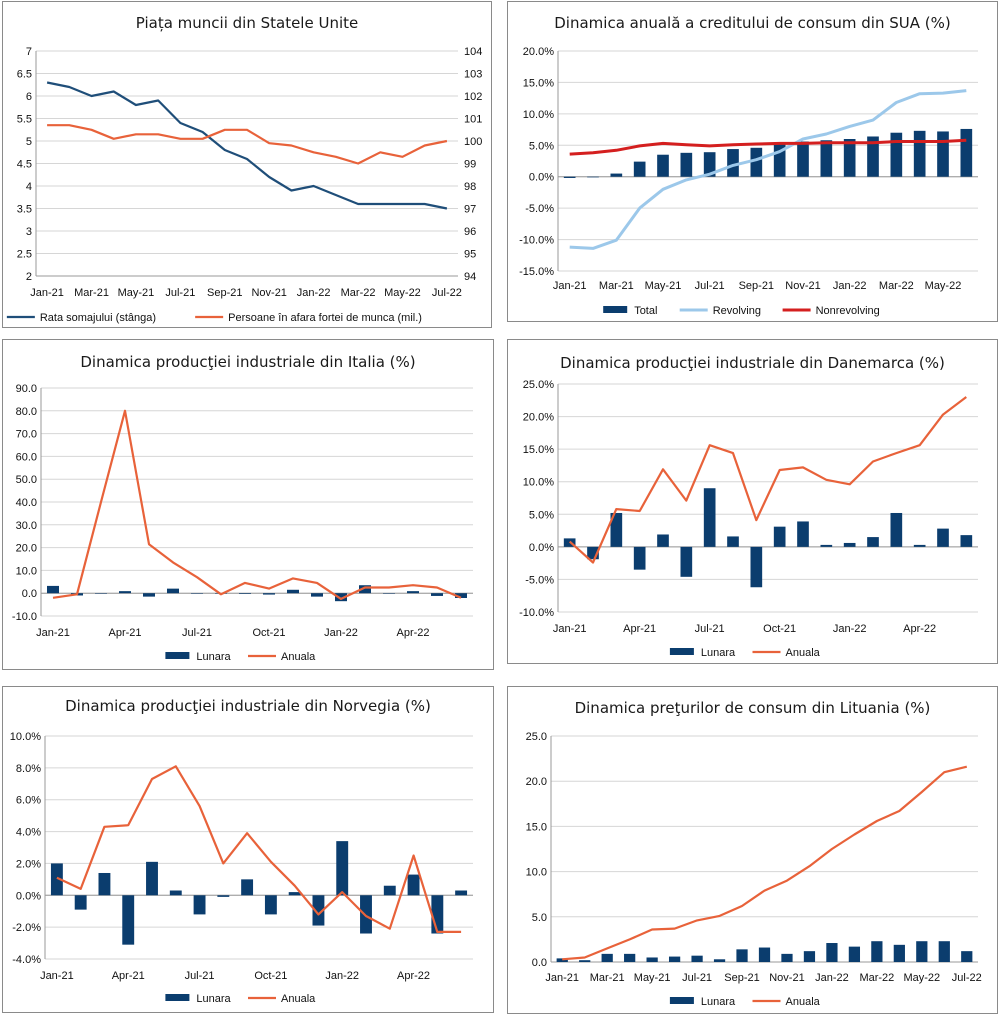 This screenshot has height=1016, width=1000. What do you see at coordinates (718, 653) in the screenshot?
I see `chart4-legend-label-1: Lunara` at bounding box center [718, 653].